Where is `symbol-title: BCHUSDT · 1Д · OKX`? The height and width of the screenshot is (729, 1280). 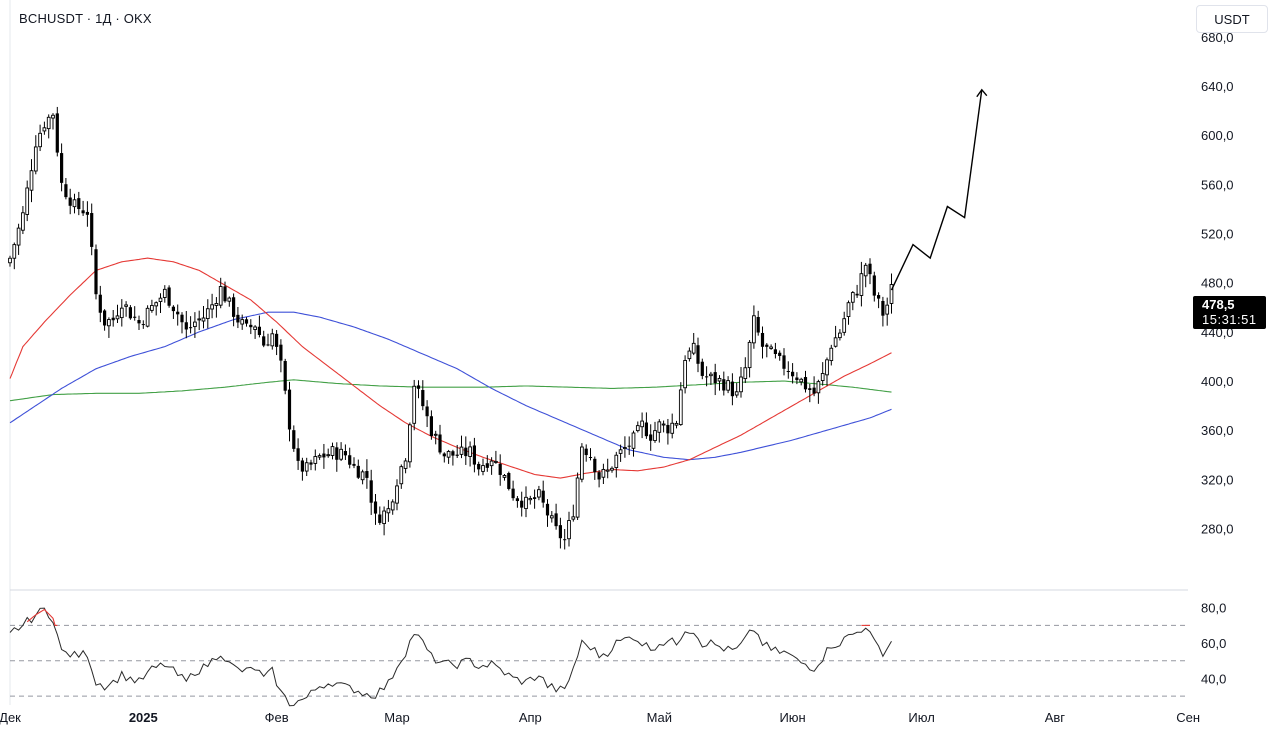 symbol-title: BCHUSDT · 1Д · OKX is located at coordinates (85, 18).